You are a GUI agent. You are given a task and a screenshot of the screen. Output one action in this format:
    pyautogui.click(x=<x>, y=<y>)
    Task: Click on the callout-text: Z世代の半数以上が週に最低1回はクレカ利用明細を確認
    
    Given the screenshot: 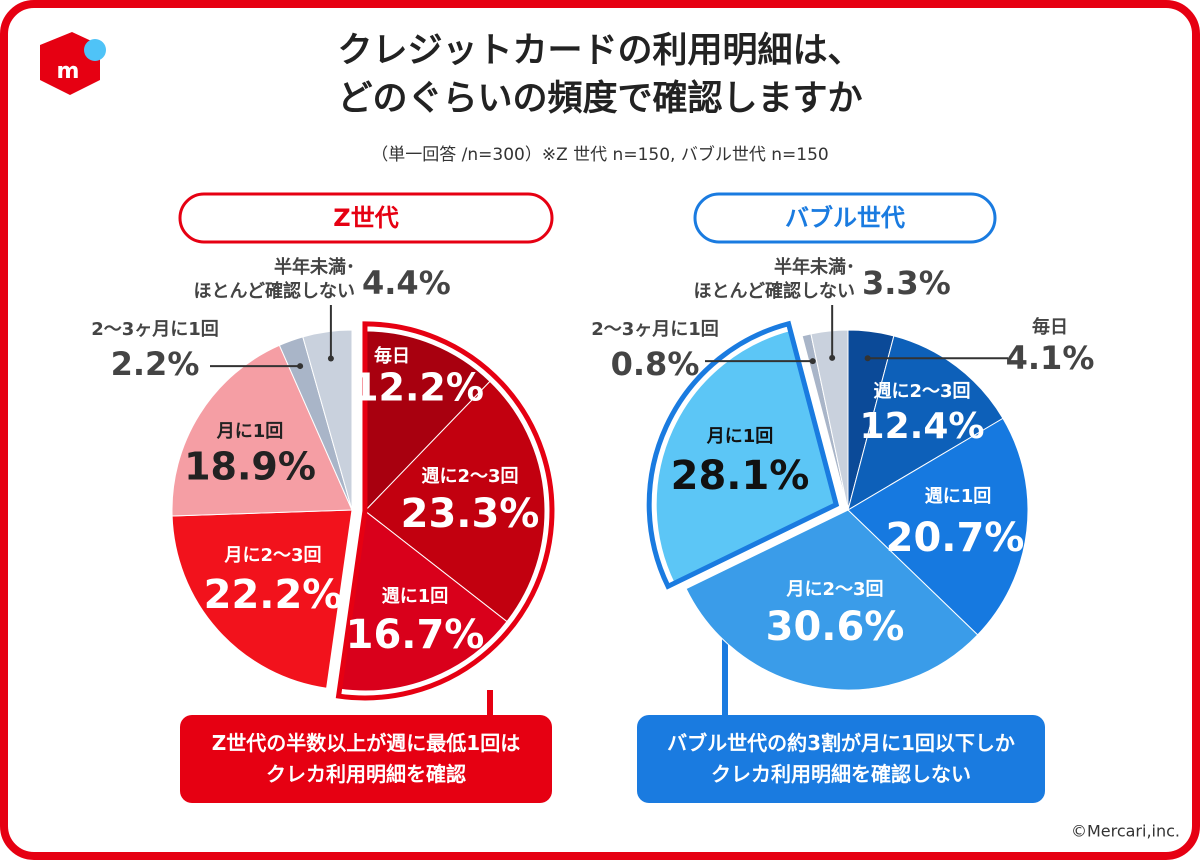 What is the action you would take?
    pyautogui.click(x=366, y=758)
    